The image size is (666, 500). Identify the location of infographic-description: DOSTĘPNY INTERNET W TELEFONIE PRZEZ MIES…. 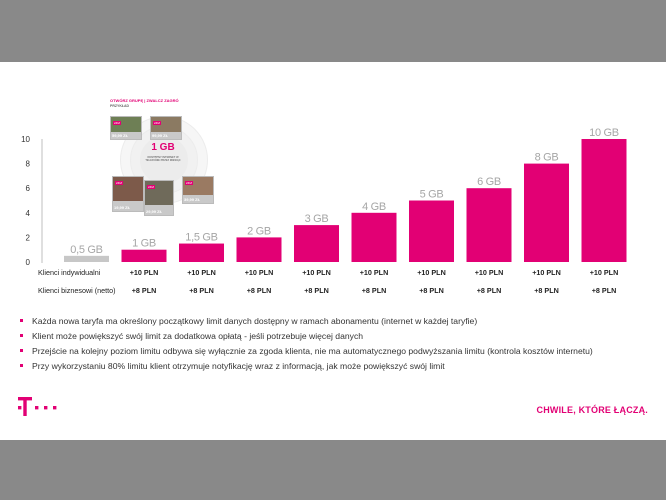
(163, 159).